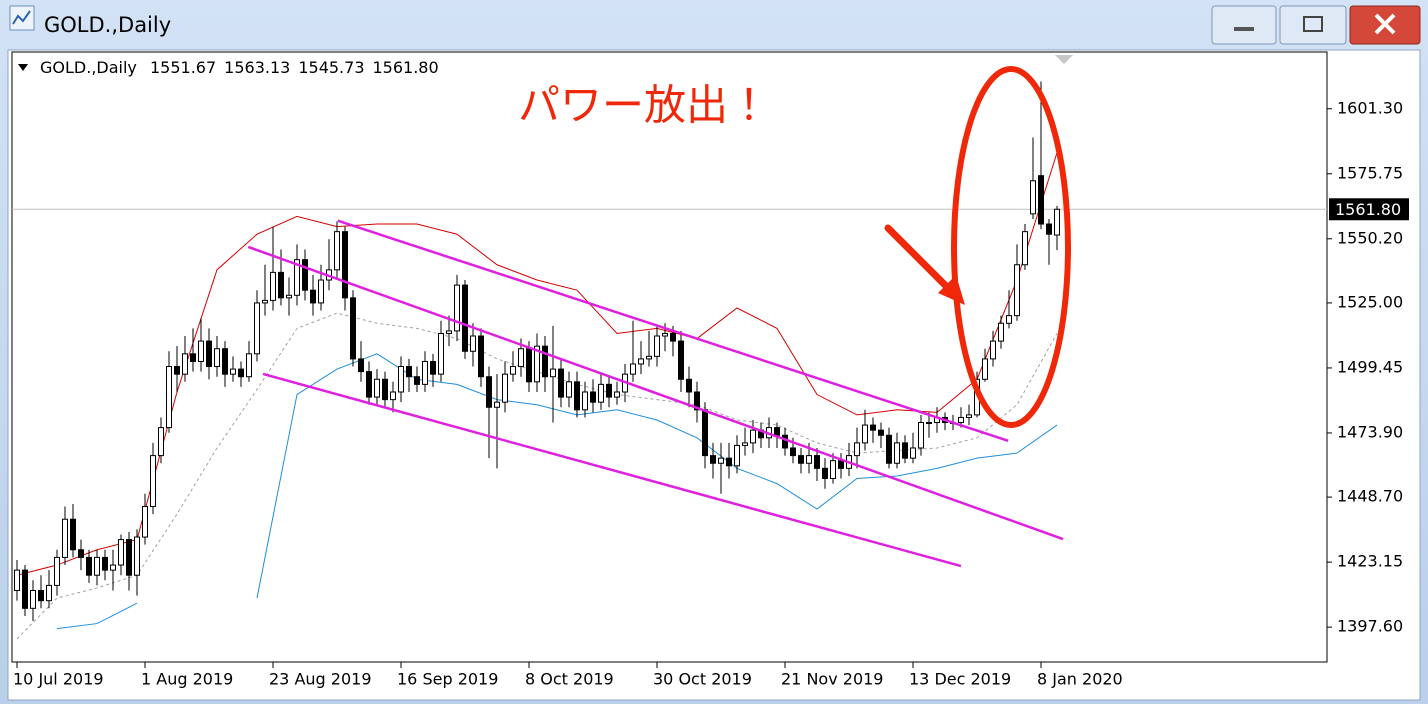  I want to click on y-tick-label: 1575.75, so click(1370, 172).